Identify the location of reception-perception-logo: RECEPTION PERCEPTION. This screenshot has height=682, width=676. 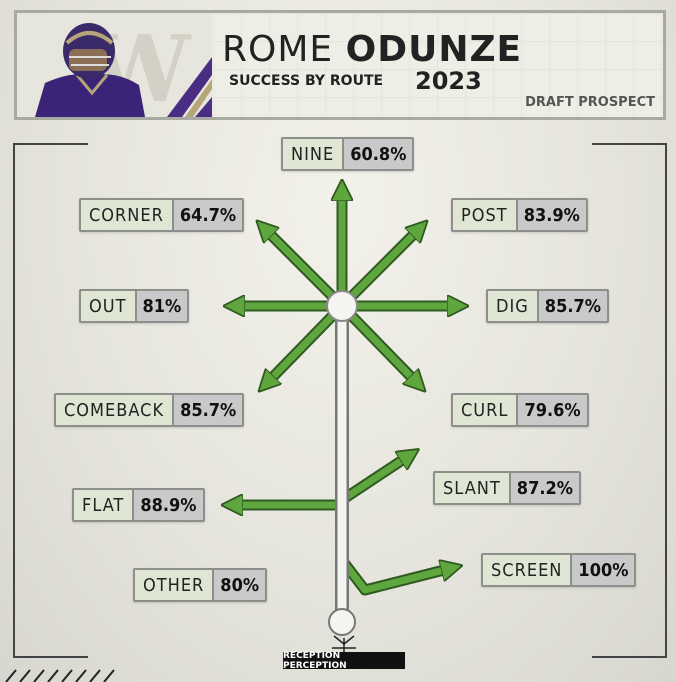
(344, 661).